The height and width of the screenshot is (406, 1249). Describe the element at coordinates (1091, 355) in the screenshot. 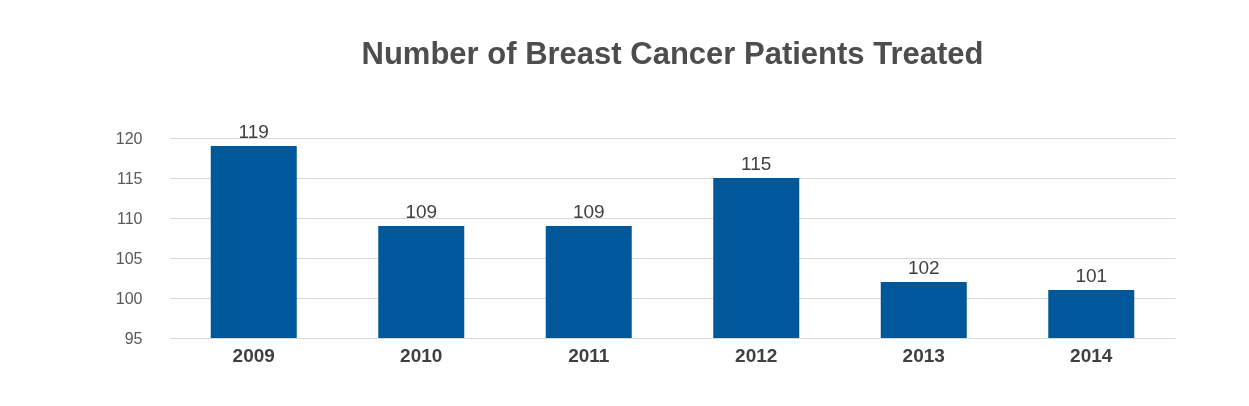

I see `x-tick-label: 2014` at that location.